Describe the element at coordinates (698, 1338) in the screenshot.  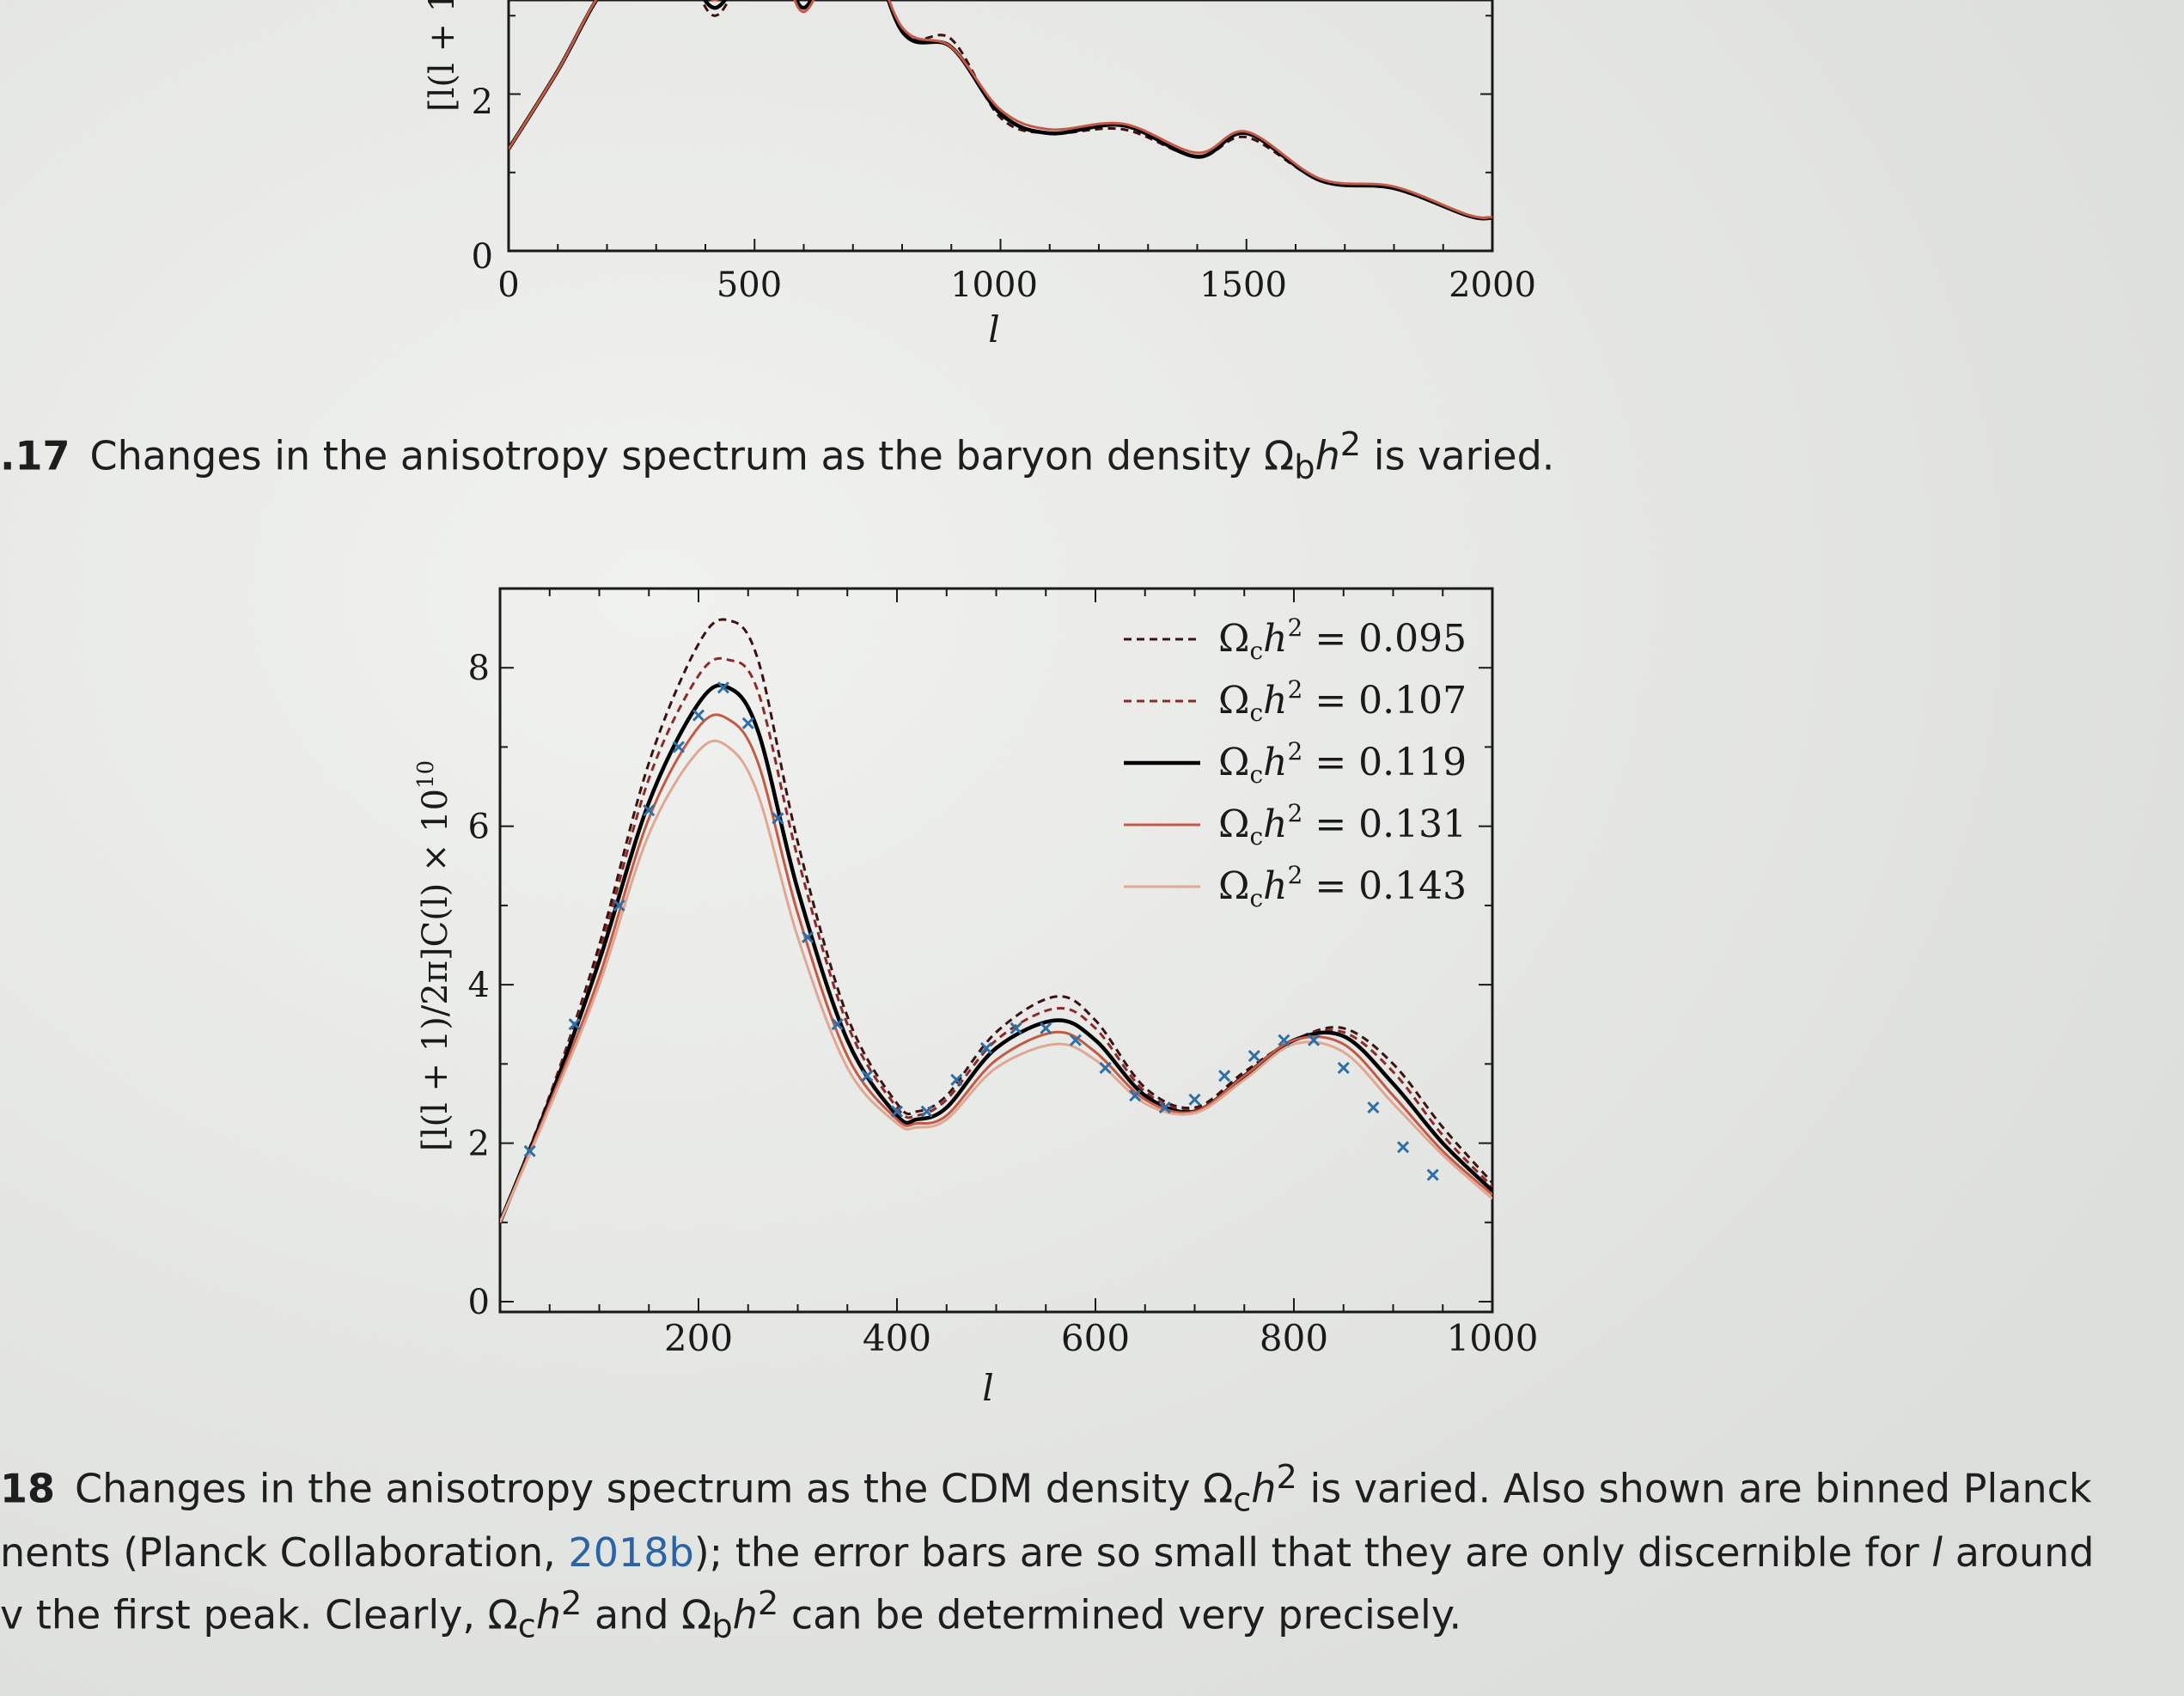
I see `bottom-x-tick-label: 200` at that location.